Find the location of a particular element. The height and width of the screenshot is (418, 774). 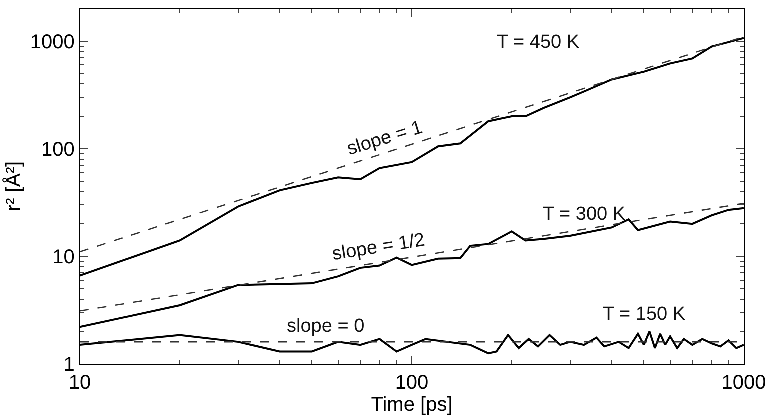

y-tick-label: 1000 is located at coordinates (52, 42).